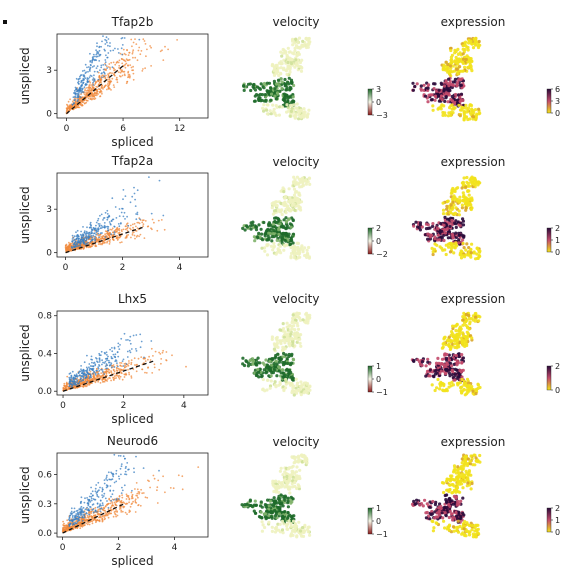 The image size is (580, 572). I want to click on colorbar-tick-label: 2, so click(378, 228).